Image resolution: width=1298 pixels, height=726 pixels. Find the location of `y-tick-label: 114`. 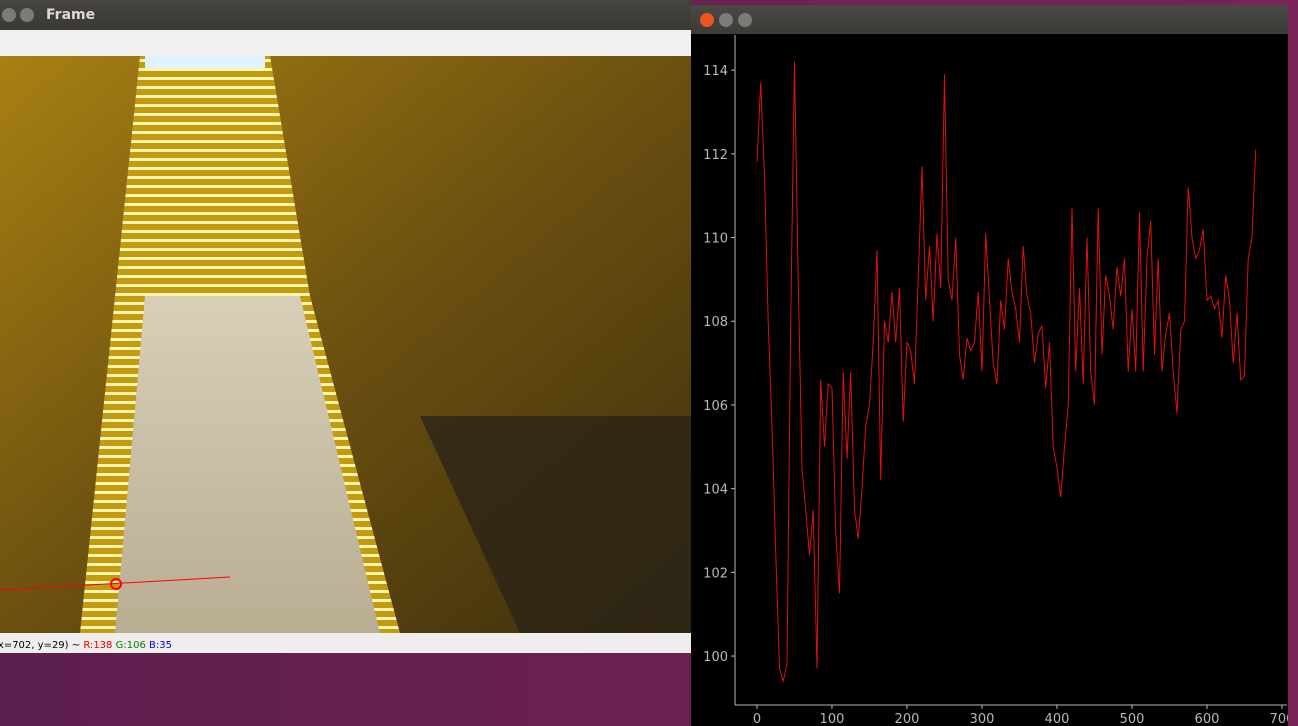

y-tick-label: 114 is located at coordinates (715, 71).